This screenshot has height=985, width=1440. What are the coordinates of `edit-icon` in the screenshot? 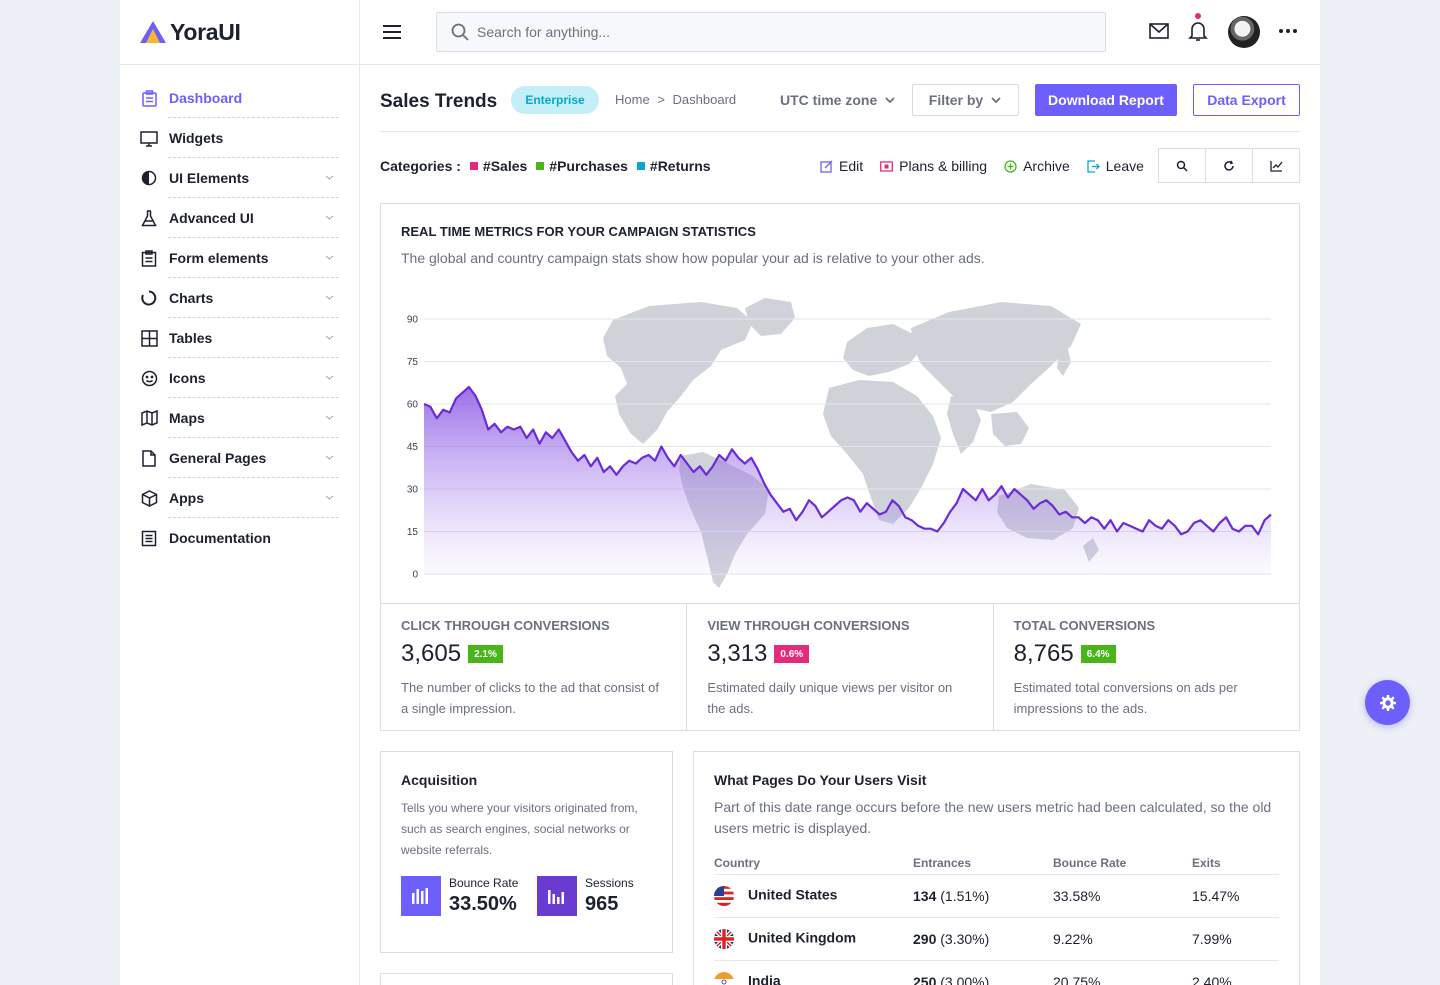 It's located at (826, 166).